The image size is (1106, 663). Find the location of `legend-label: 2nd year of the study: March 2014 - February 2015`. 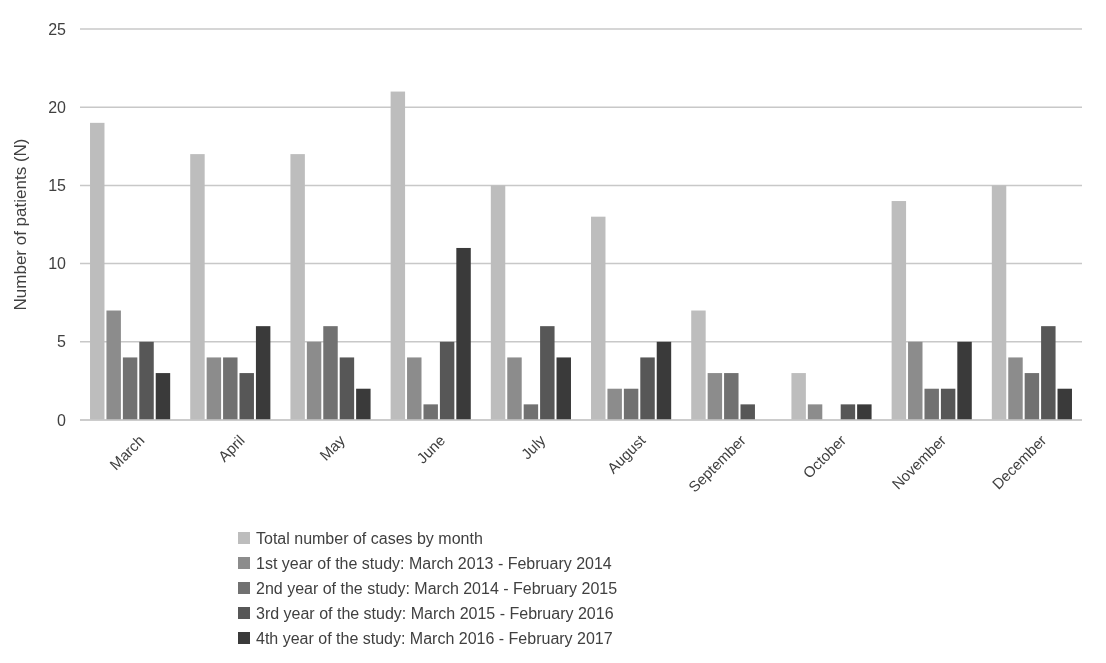

legend-label: 2nd year of the study: March 2014 - February 2015 is located at coordinates (437, 588).